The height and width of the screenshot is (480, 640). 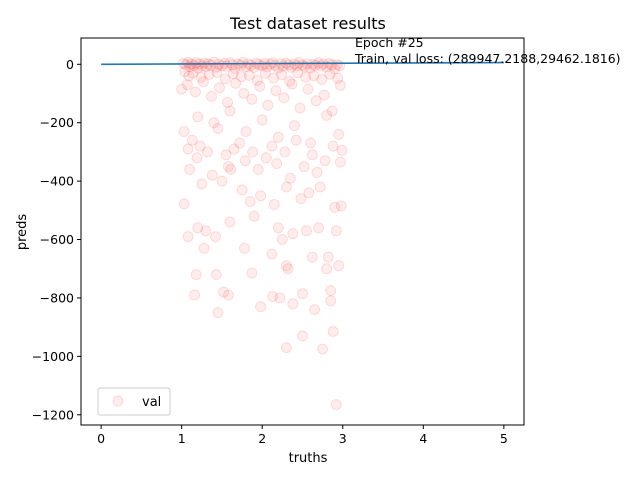 I want to click on fit-line, so click(x=302, y=63).